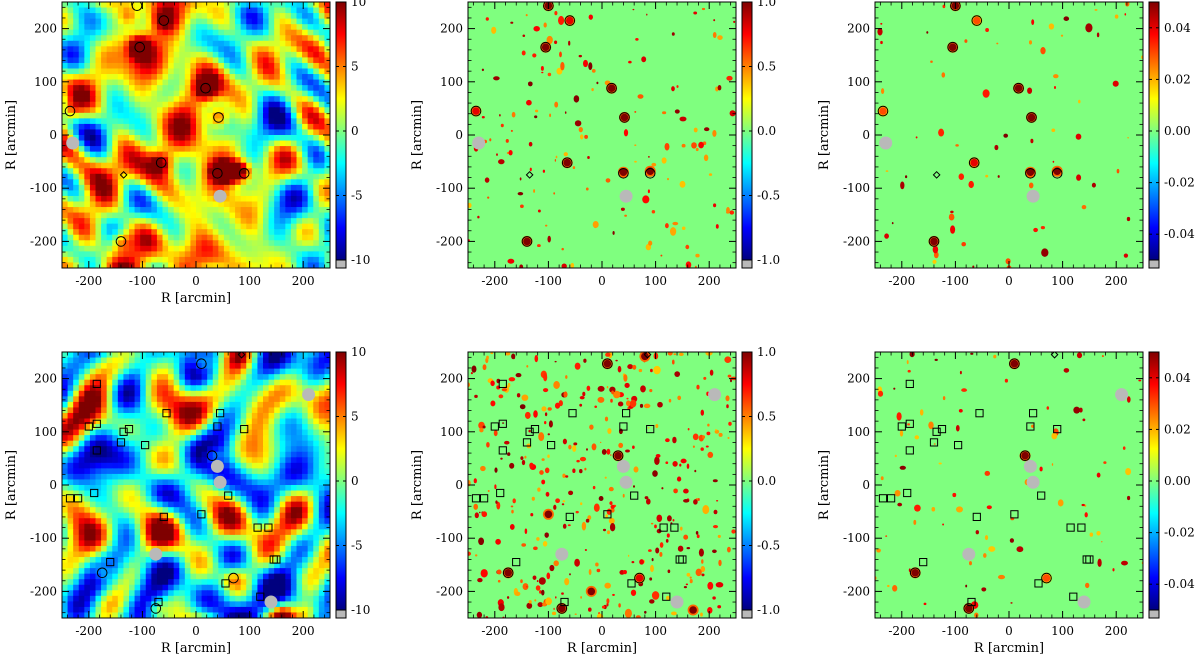  Describe the element at coordinates (766, 67) in the screenshot. I see `colorbar-tick-label: 0.5` at that location.